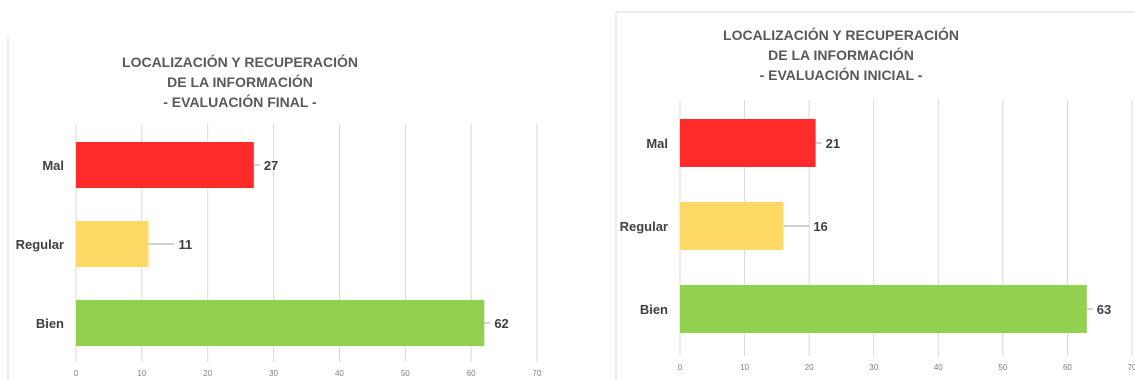 This screenshot has width=1135, height=381. I want to click on data-label: 27, so click(271, 165).